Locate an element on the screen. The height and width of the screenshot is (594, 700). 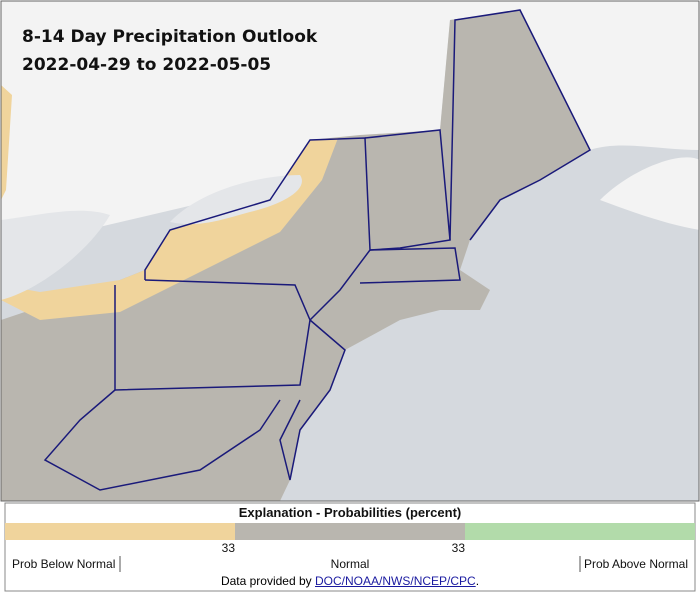
legend-title: Explanation - Probabilities (percent) is located at coordinates (350, 512).